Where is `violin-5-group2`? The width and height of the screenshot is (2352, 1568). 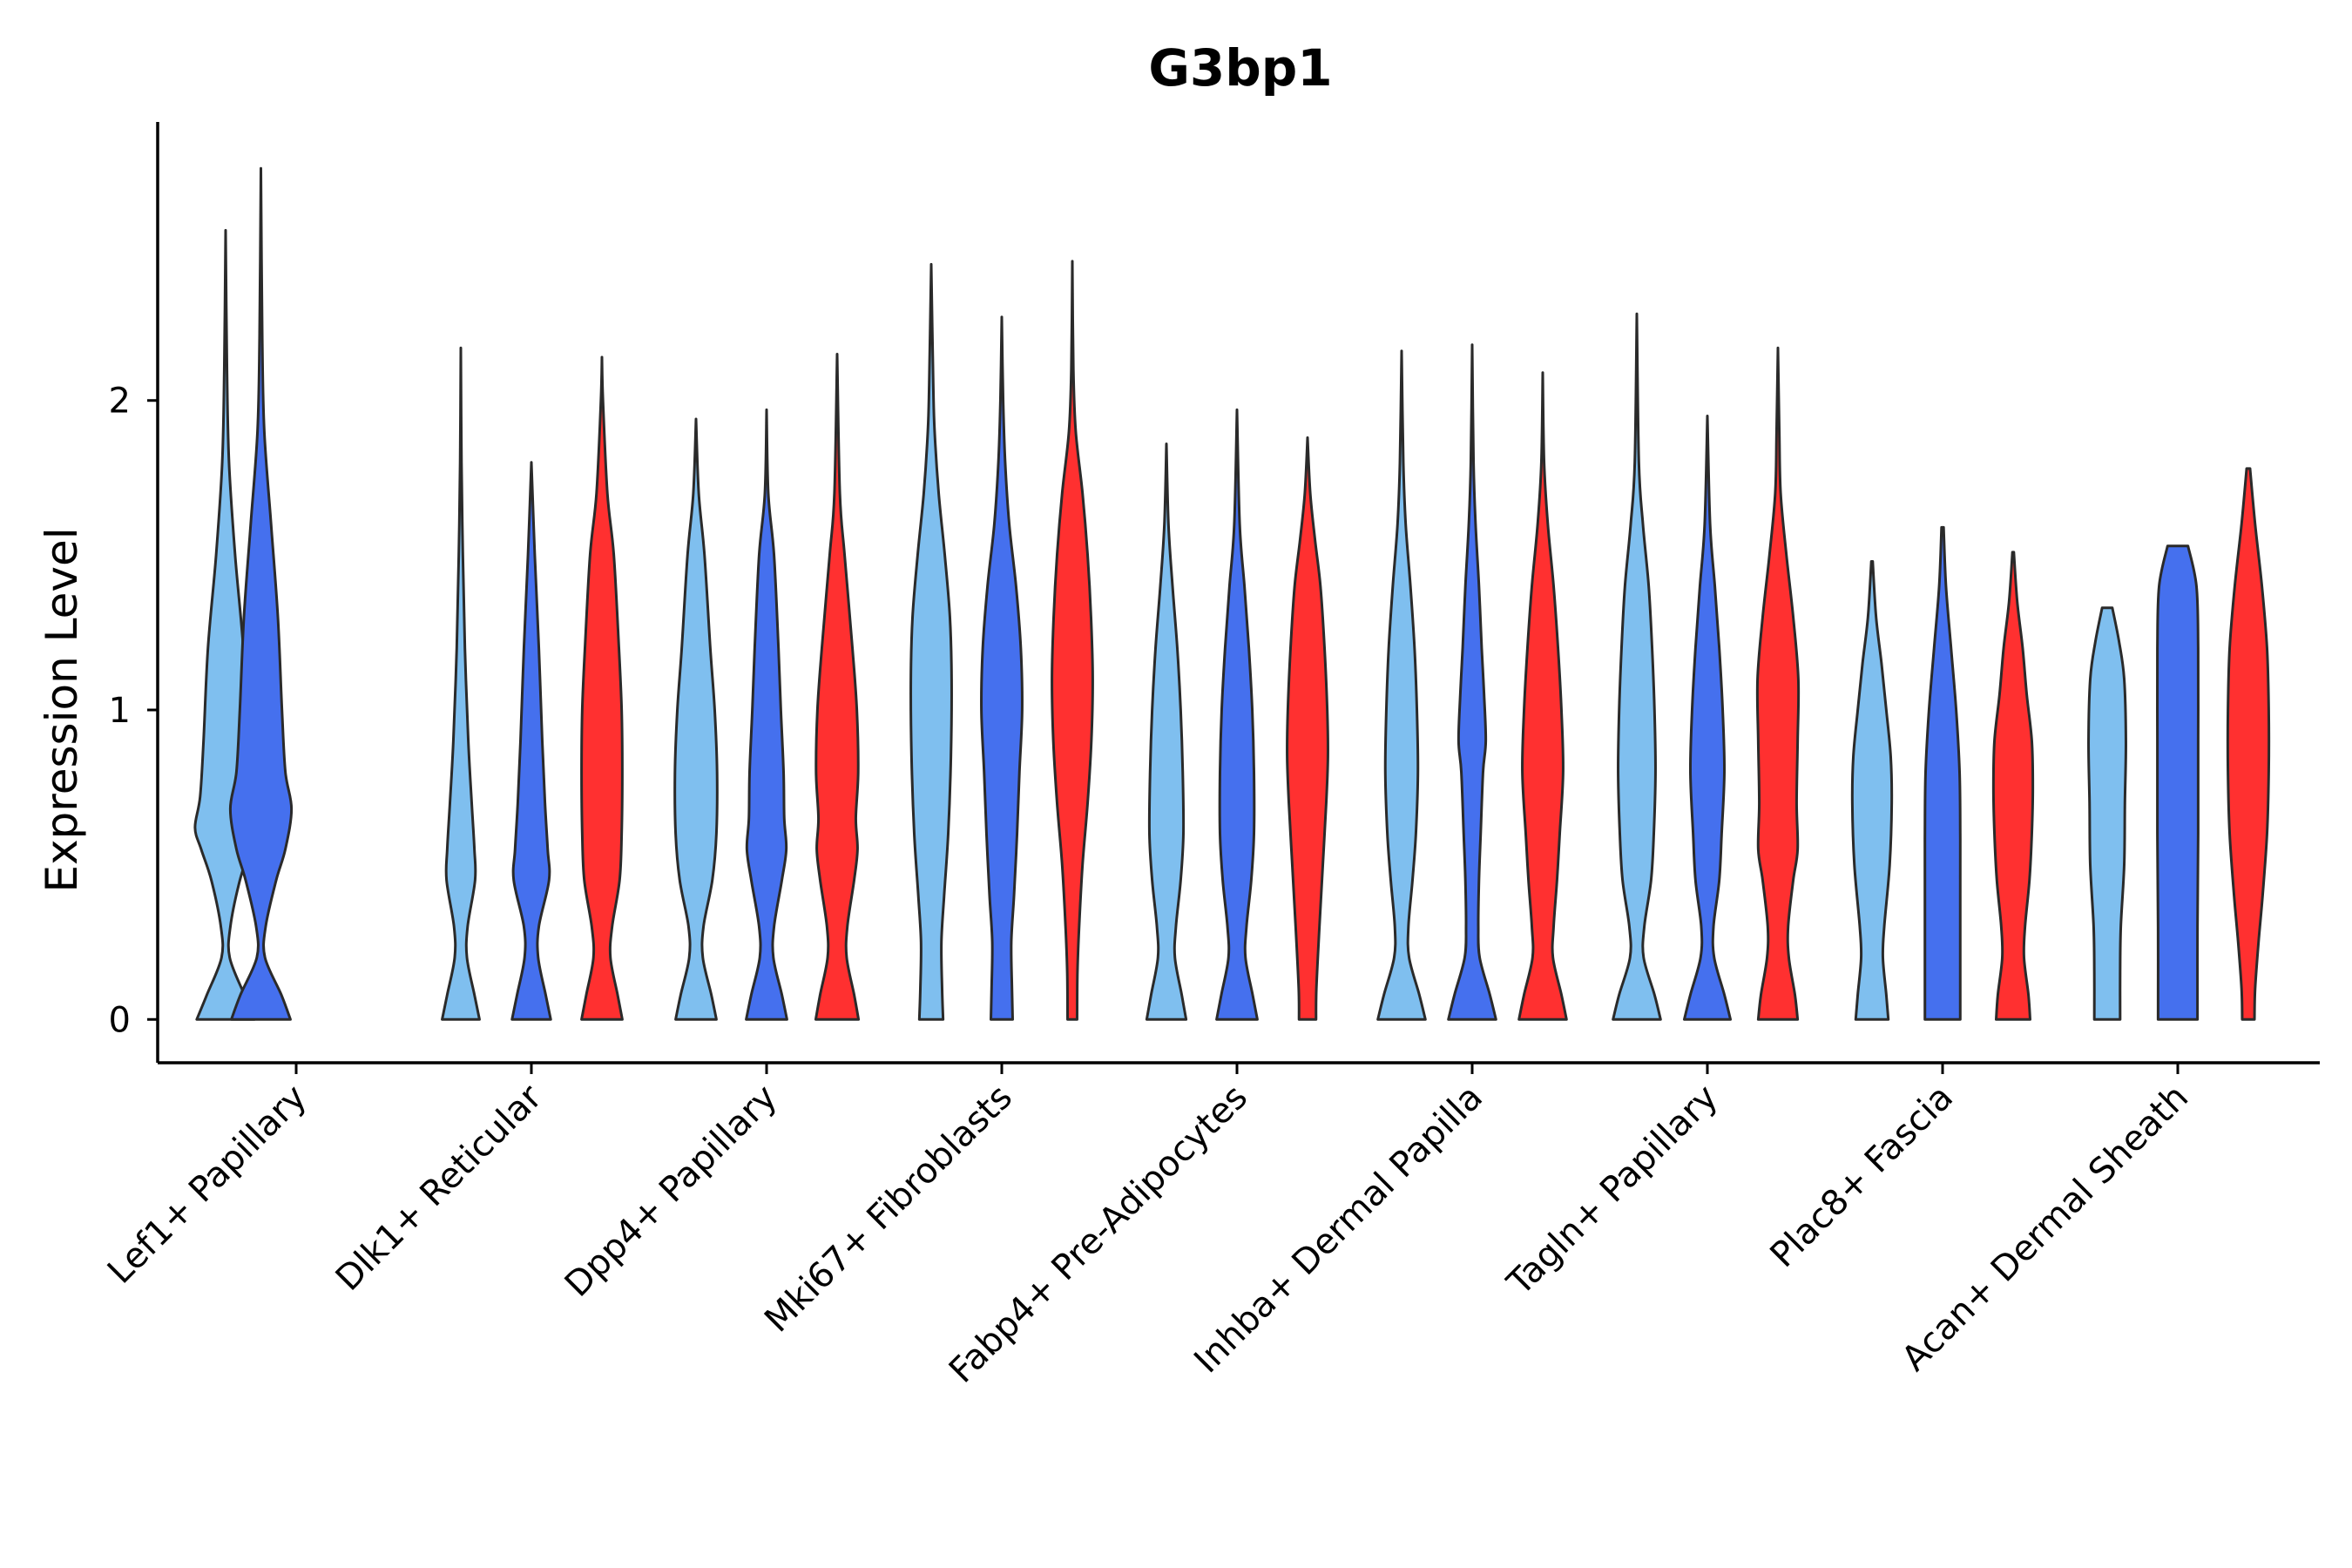
violin-5-group2 is located at coordinates (1237, 714).